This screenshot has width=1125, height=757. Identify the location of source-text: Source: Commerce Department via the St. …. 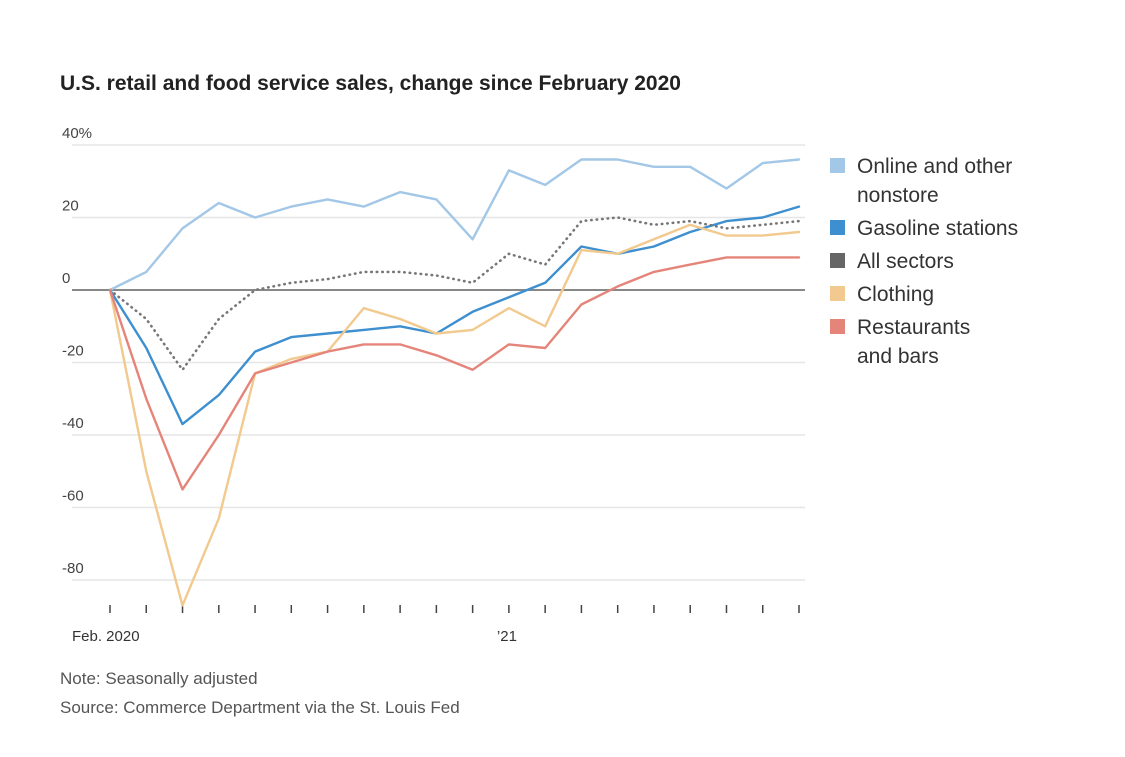
(260, 707).